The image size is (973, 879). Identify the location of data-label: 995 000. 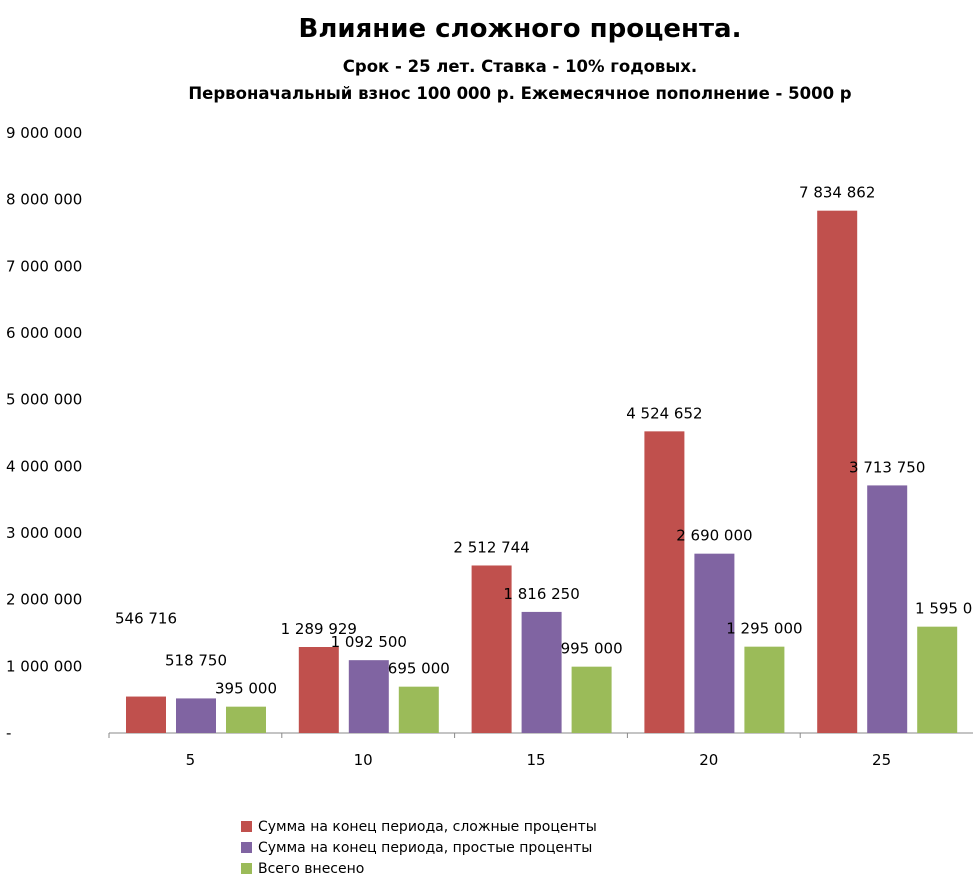
(592, 649).